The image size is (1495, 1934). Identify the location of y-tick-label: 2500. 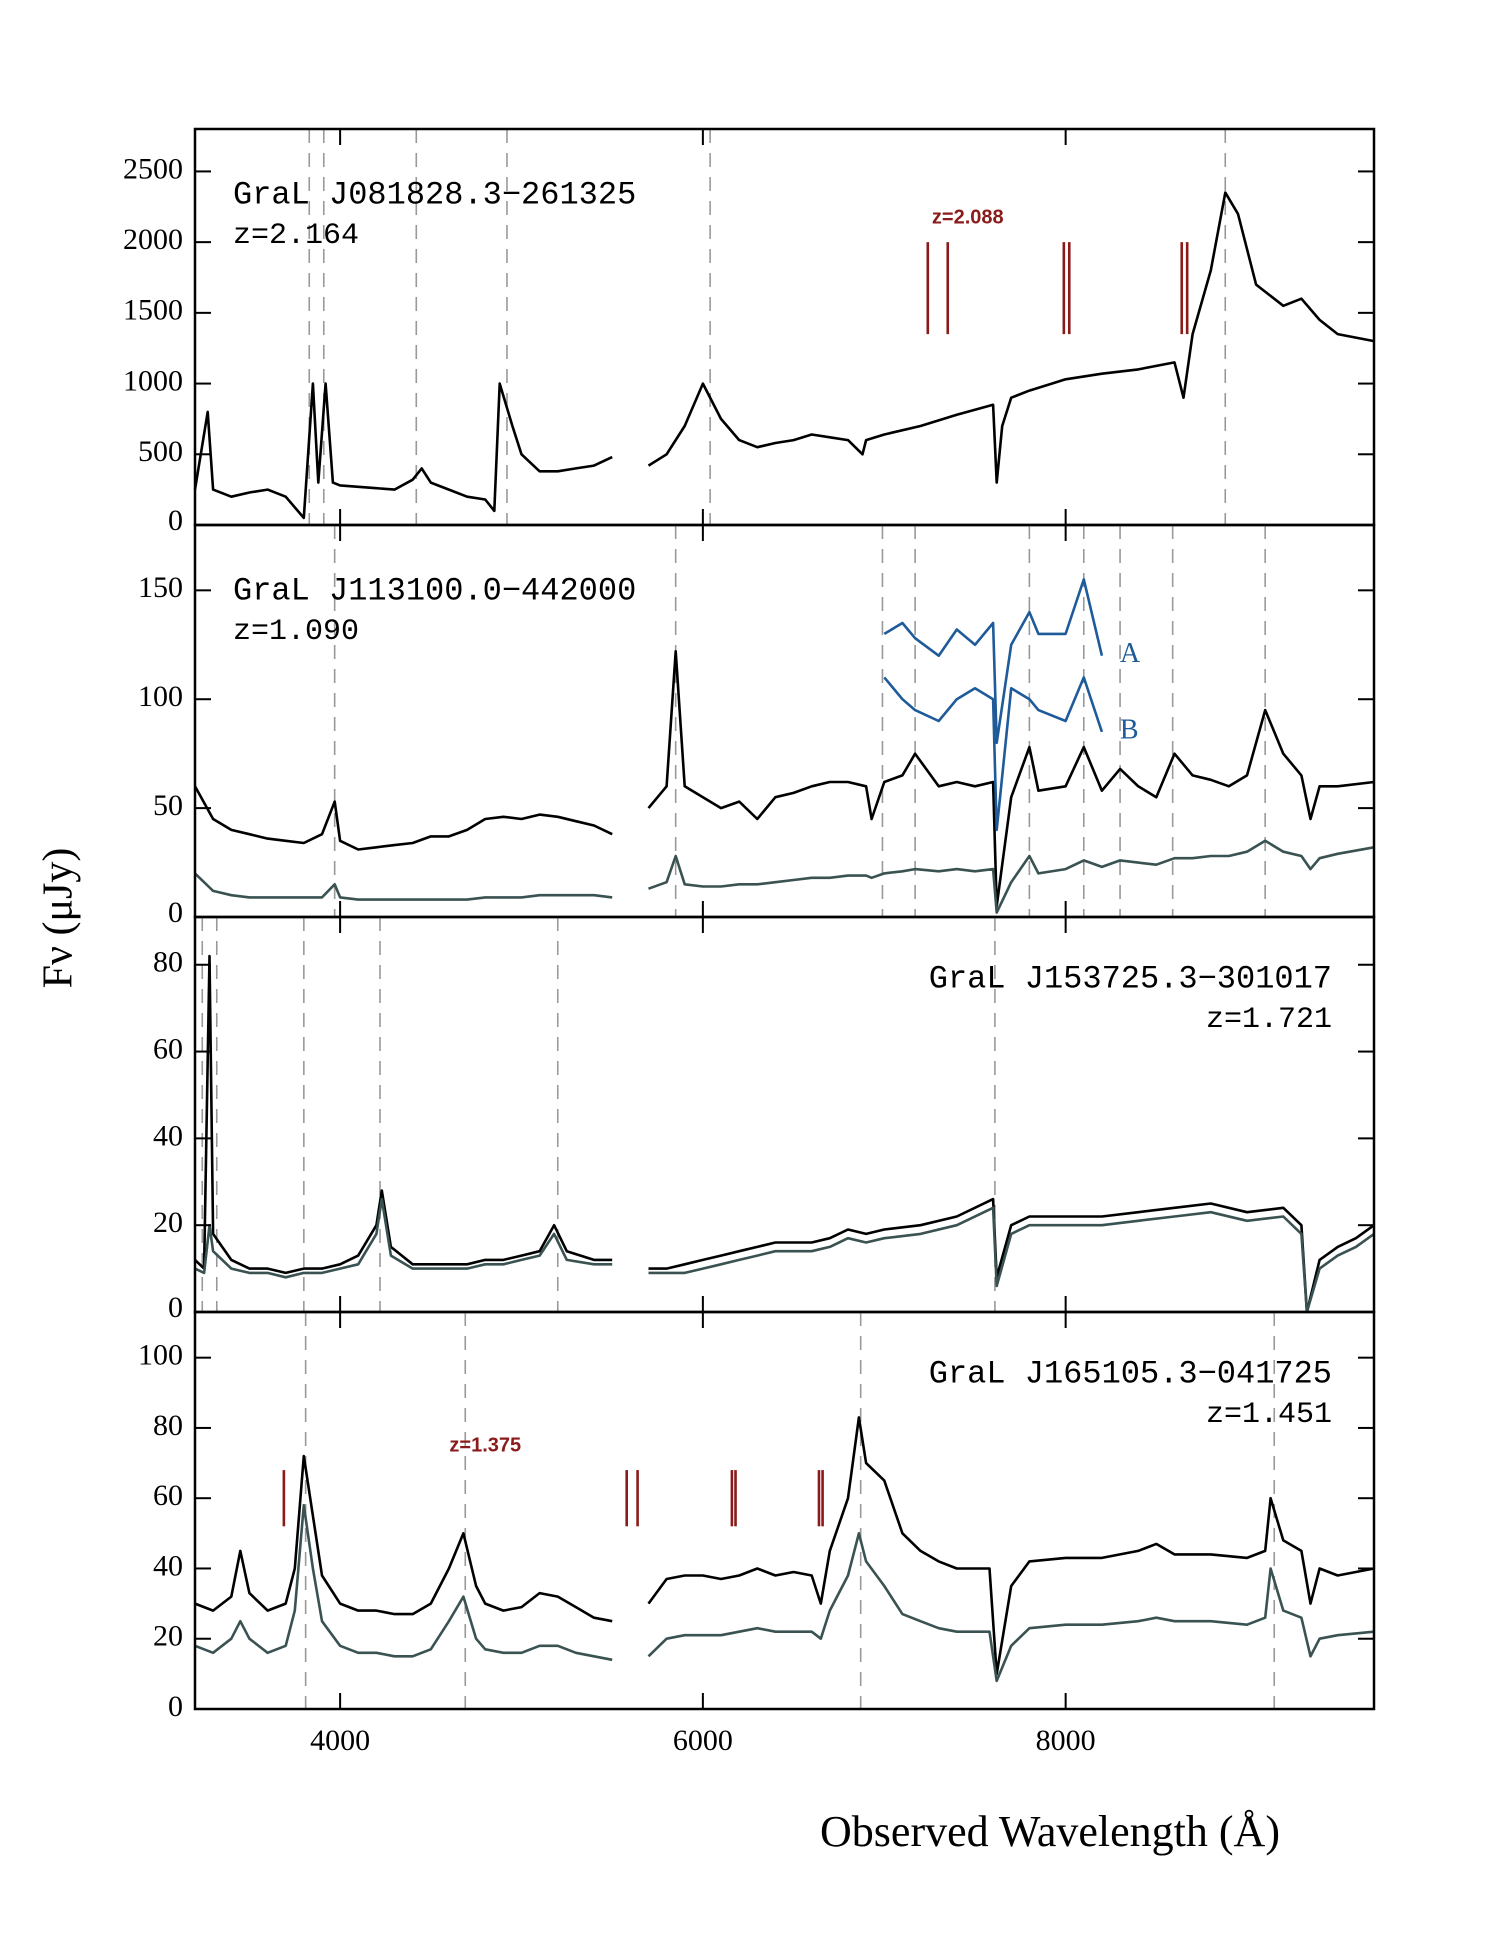
(153, 168).